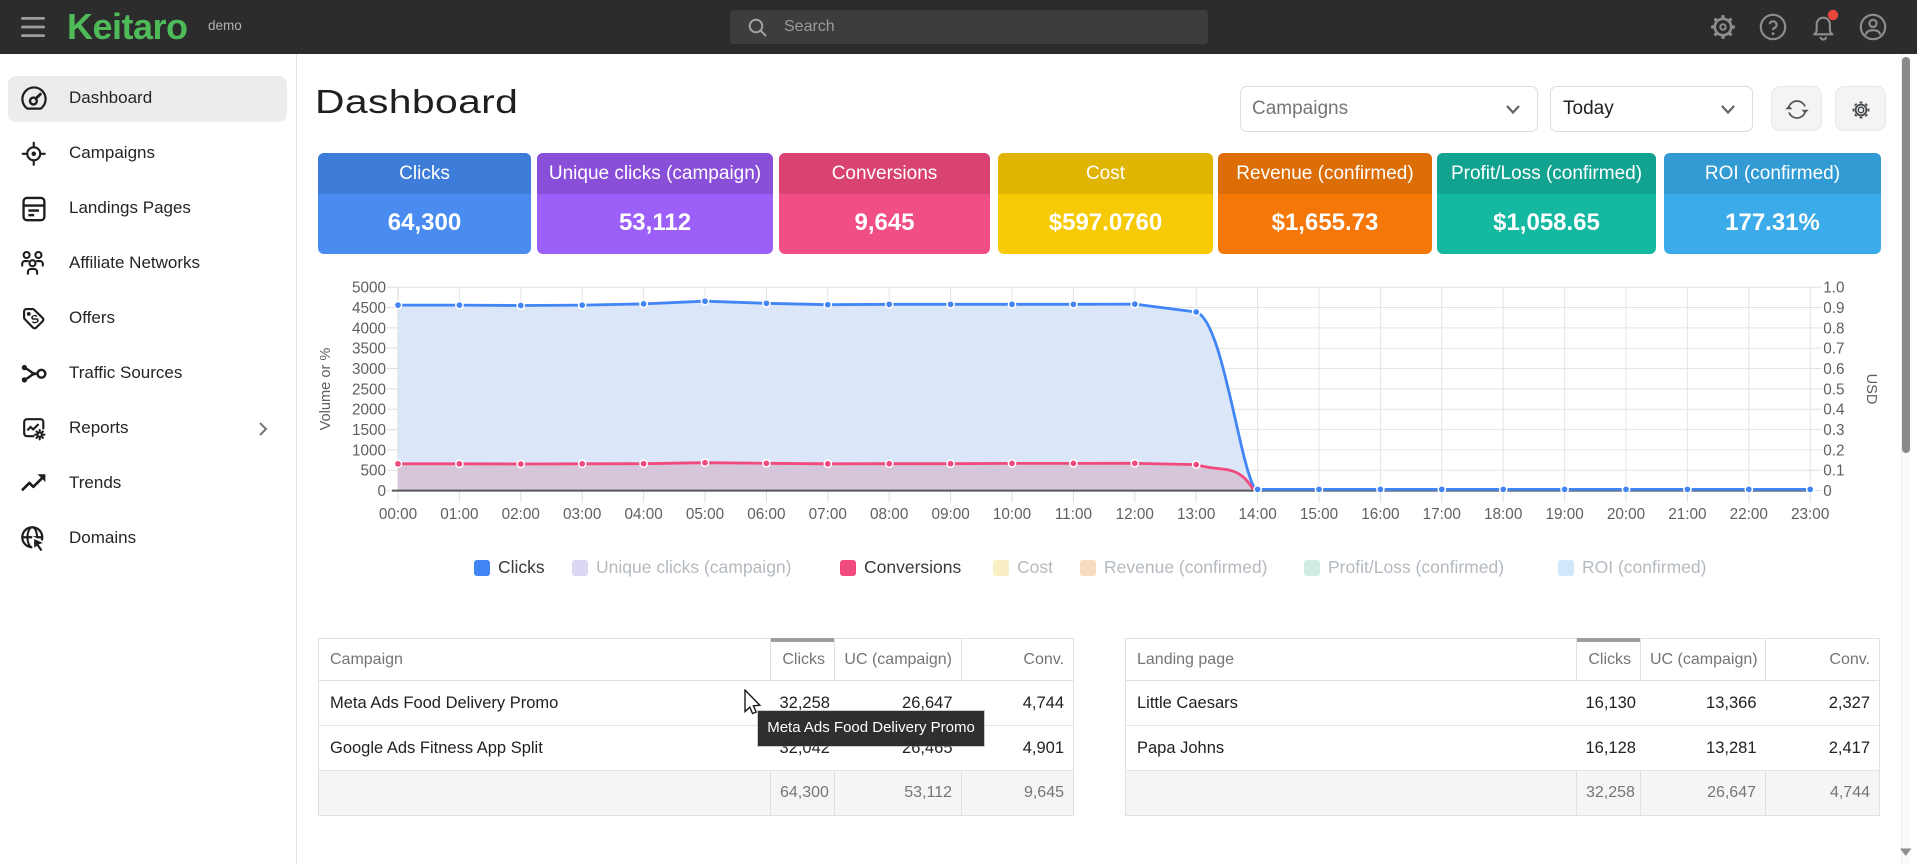 This screenshot has height=864, width=1917. I want to click on svg-text: 11:00, so click(1073, 514).